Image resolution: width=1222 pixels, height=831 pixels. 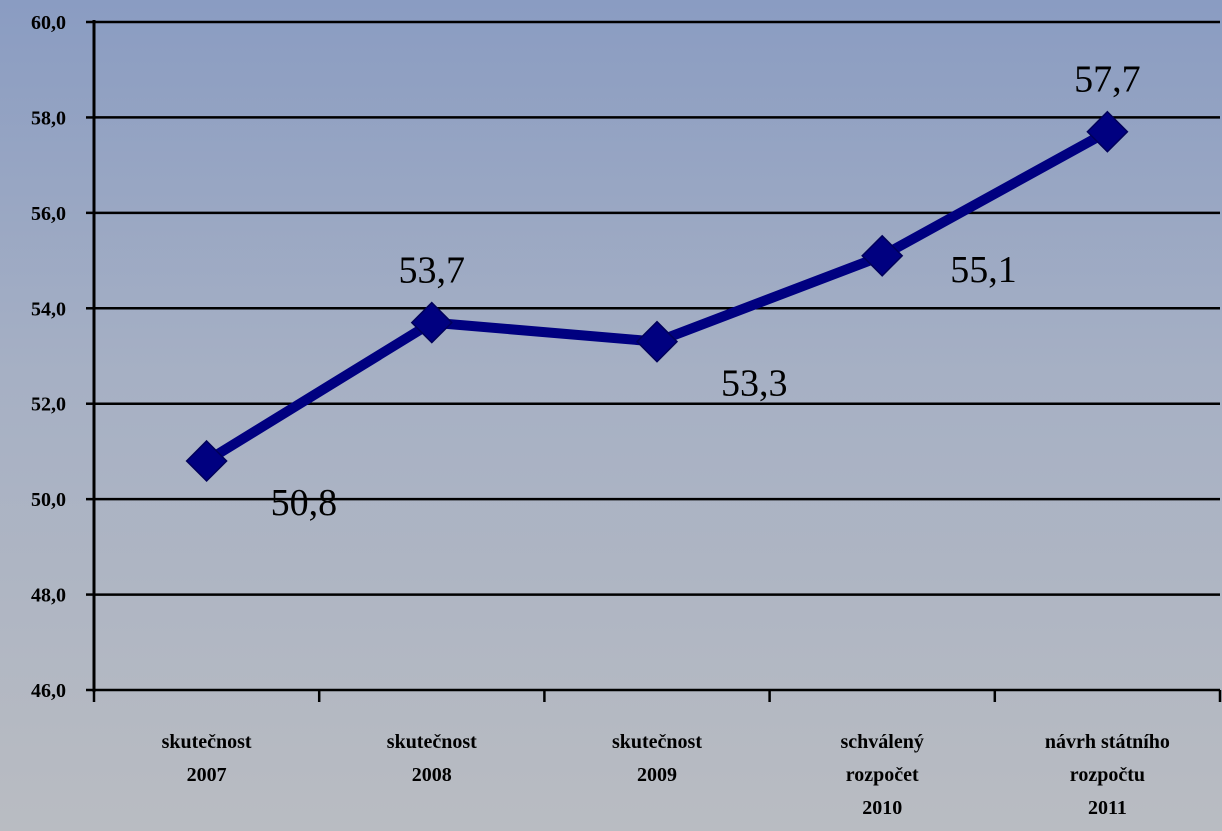 What do you see at coordinates (48, 23) in the screenshot?
I see `y-tick-label: 60,0` at bounding box center [48, 23].